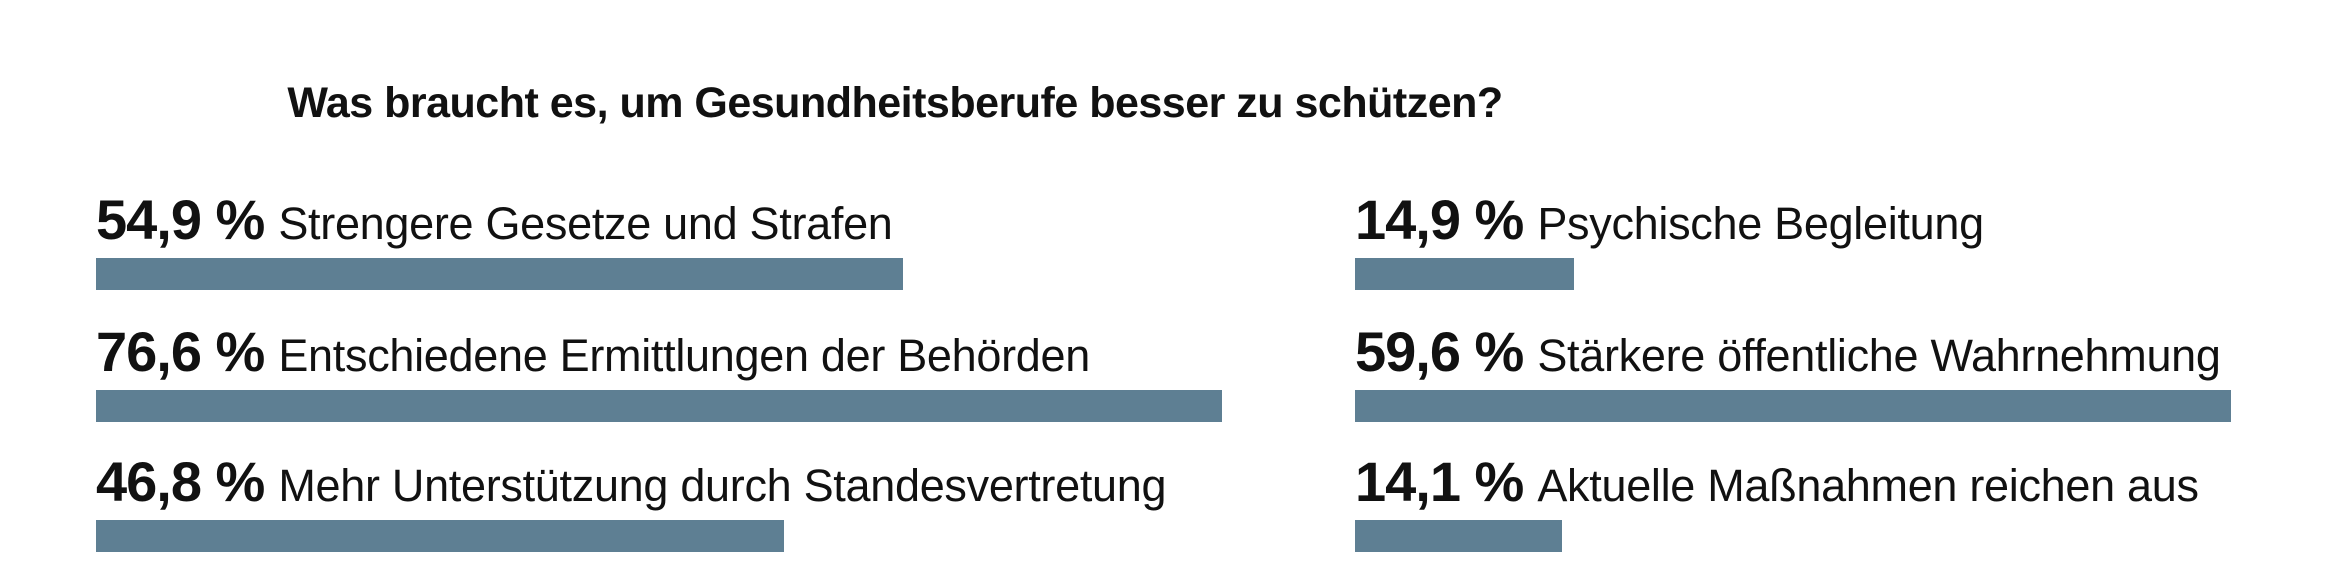 The image size is (2340, 576). I want to click on bar-label: 54,9 % Strengere Gesetze und Strafen, so click(494, 220).